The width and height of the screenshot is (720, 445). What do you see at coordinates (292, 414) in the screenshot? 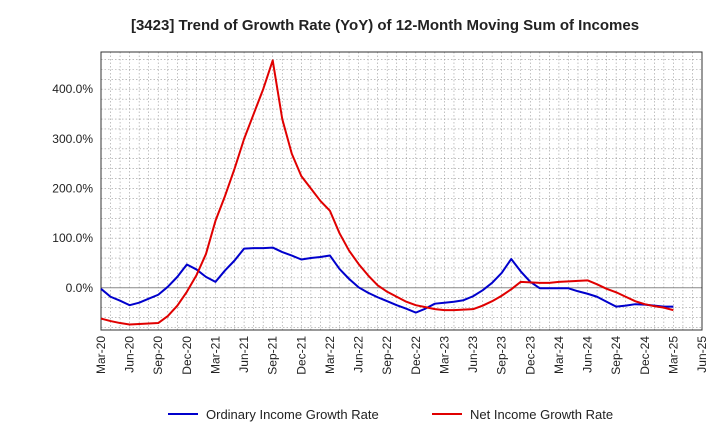
I see `legend-label-ordinary-income: Ordinary Income Growth Rate` at bounding box center [292, 414].